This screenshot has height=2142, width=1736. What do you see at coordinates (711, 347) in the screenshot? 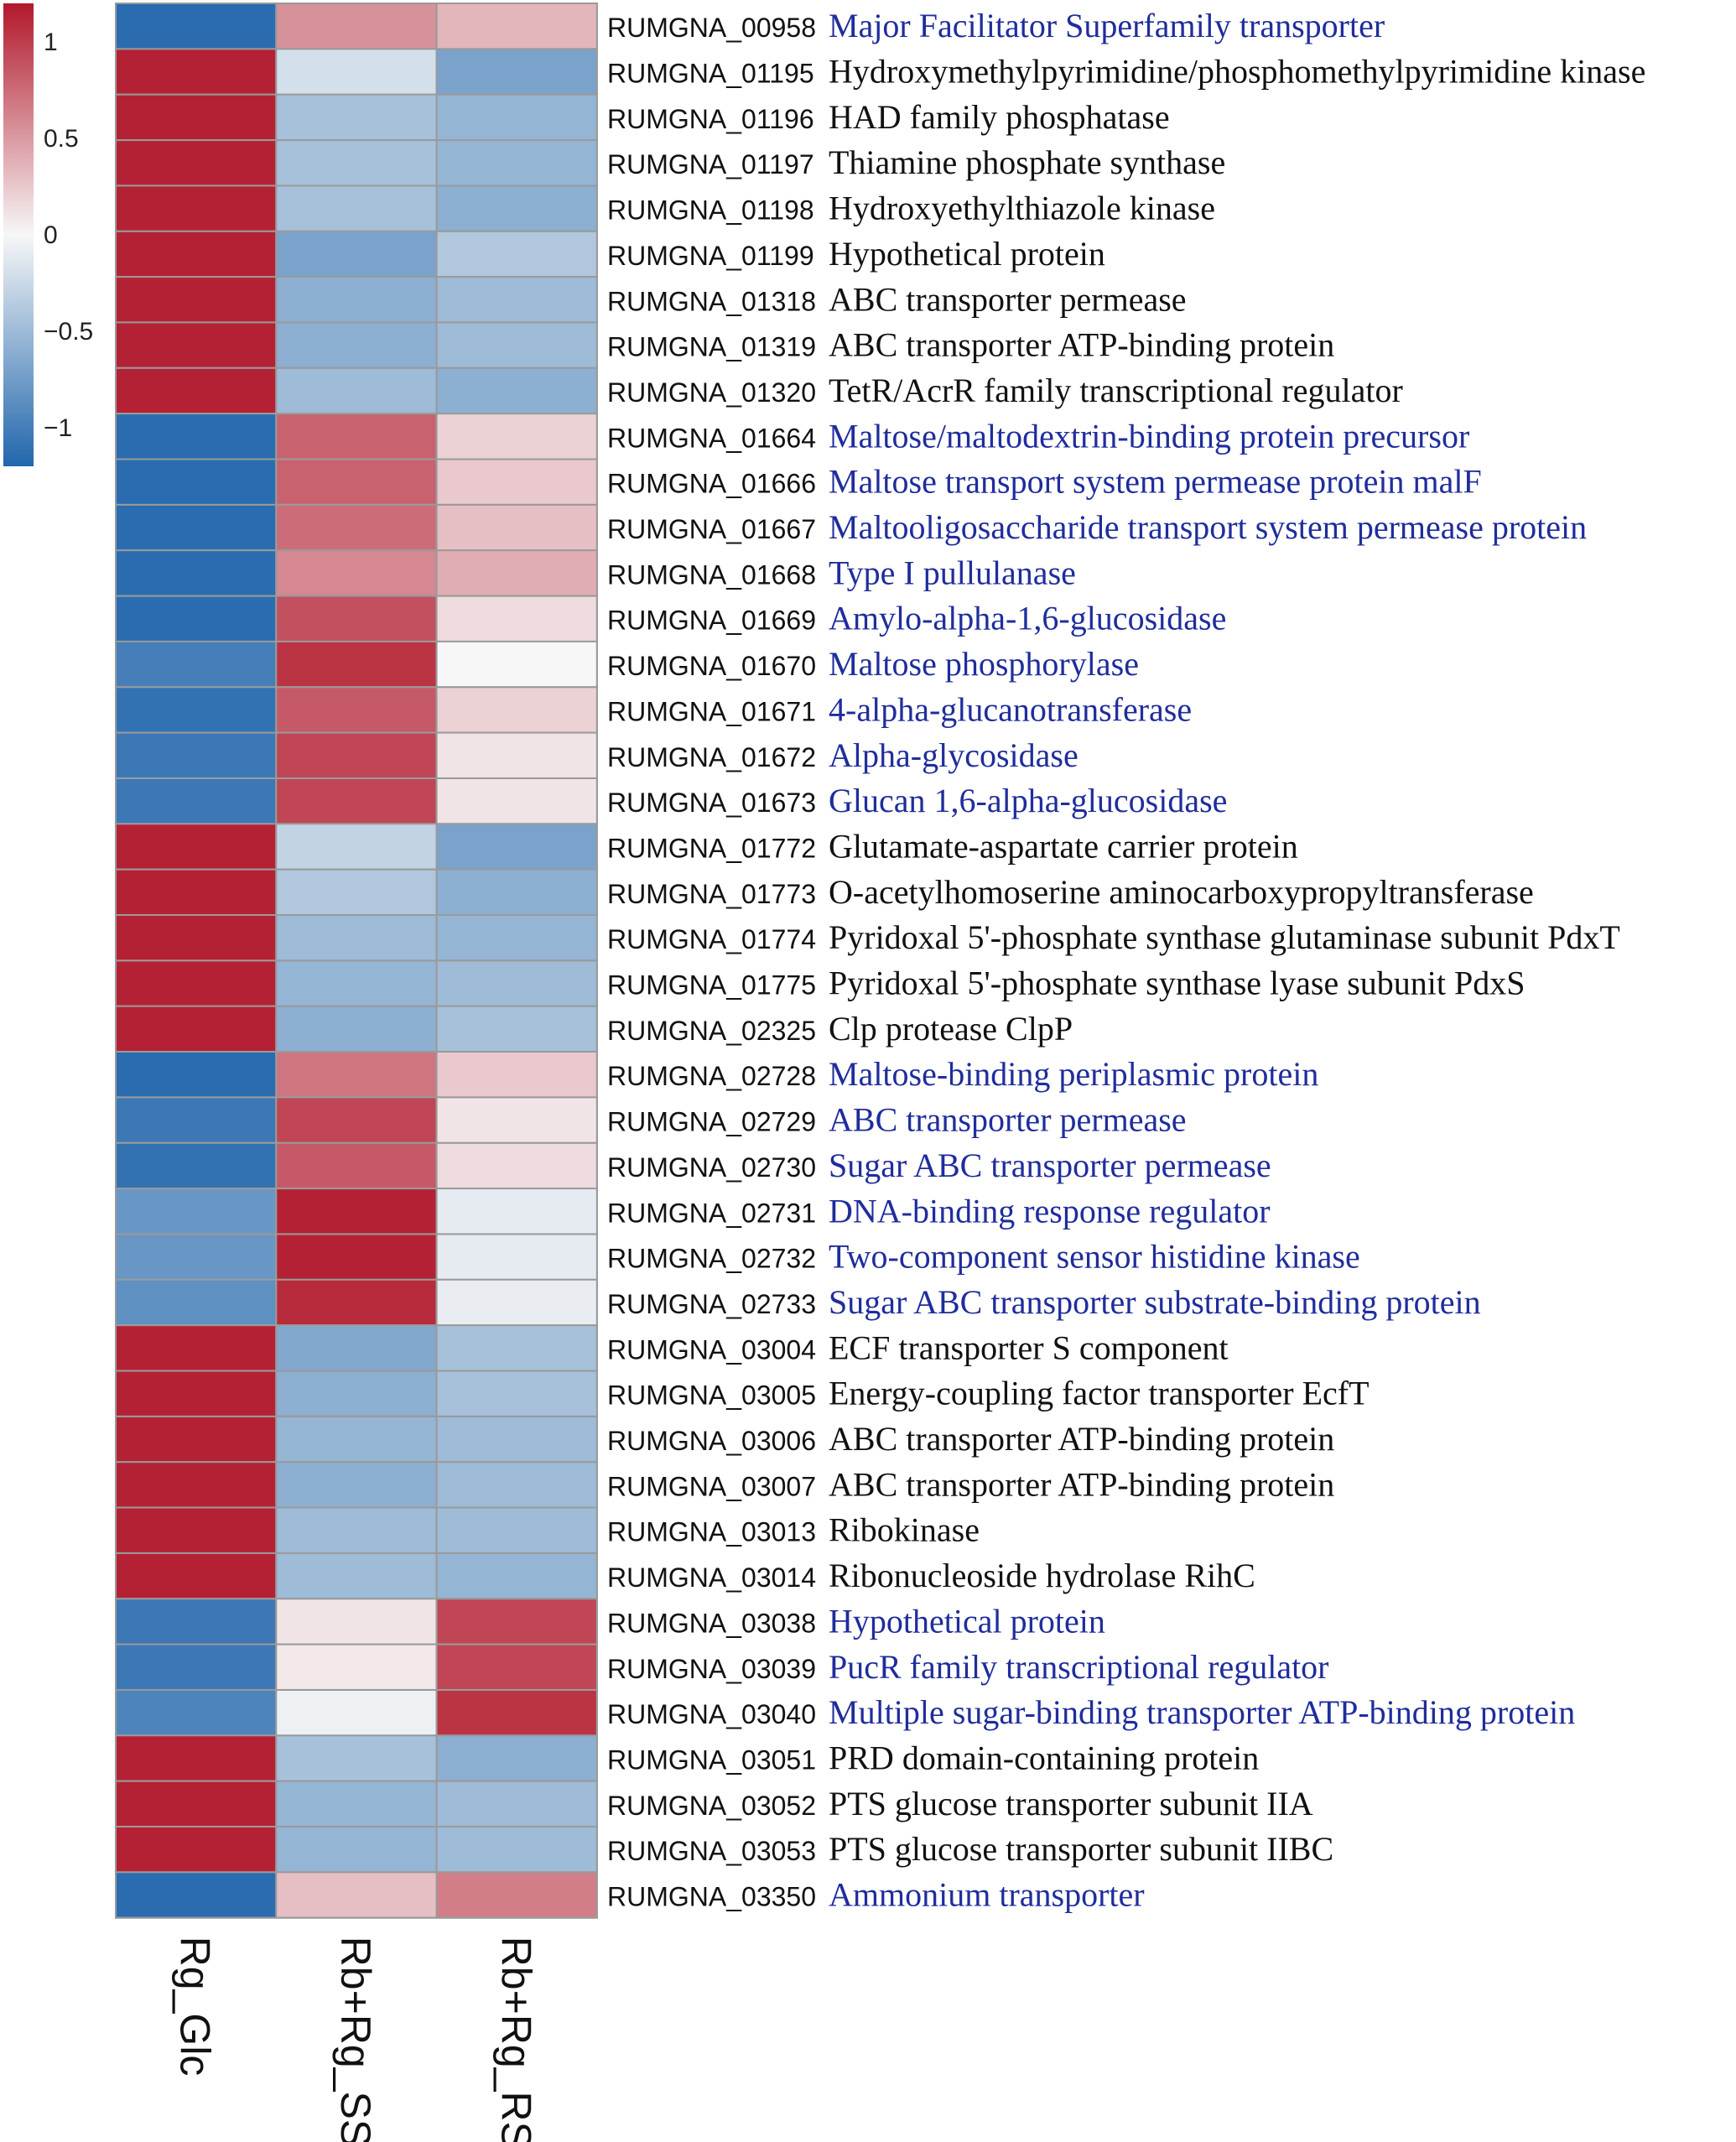
I see `gene-id-label: RUMGNA_01319` at bounding box center [711, 347].